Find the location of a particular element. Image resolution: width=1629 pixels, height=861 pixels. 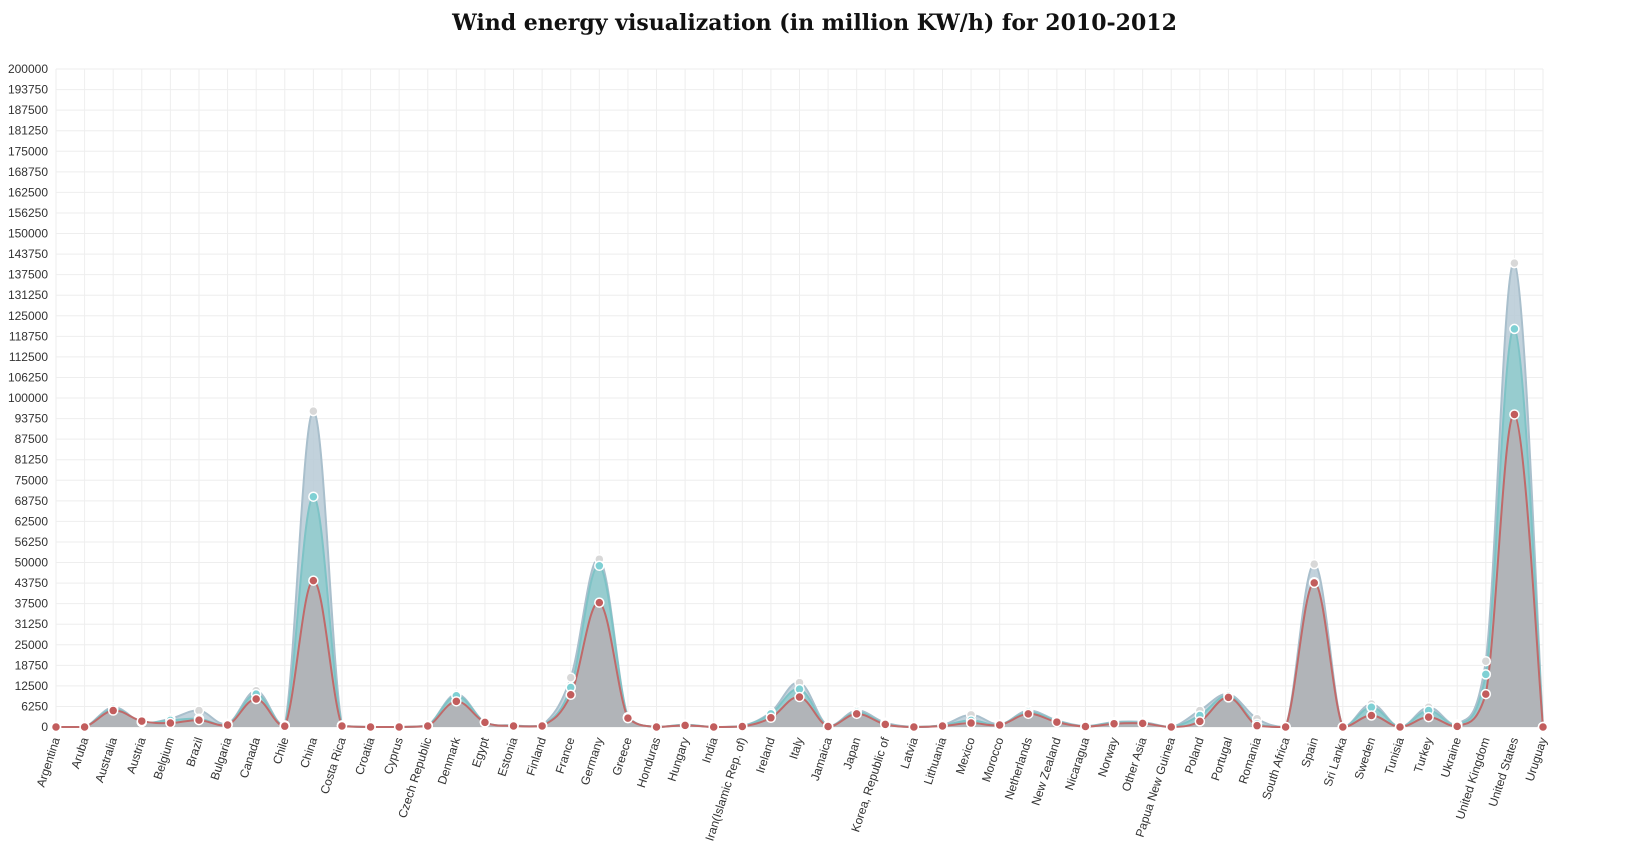

y-tick-label: 137500 is located at coordinates (28, 275).